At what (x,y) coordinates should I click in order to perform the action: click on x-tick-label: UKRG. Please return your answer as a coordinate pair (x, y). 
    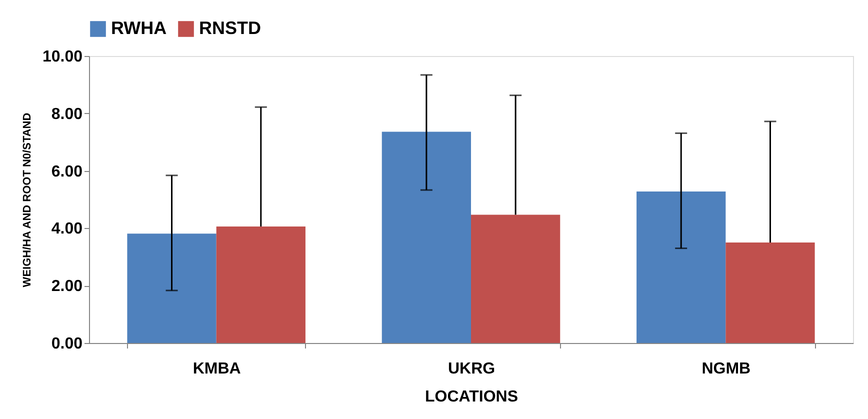
    Looking at the image, I should click on (472, 369).